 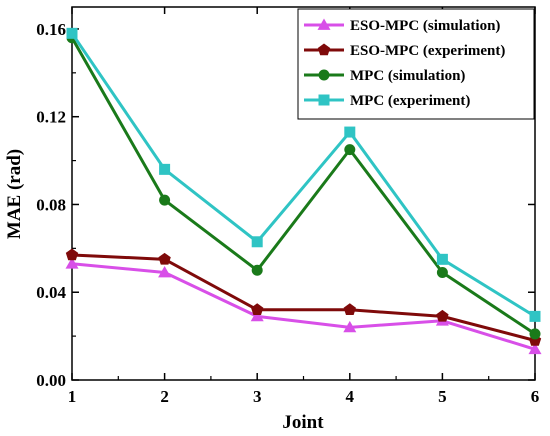 I want to click on legend-item: MPC (experiment), so click(x=387, y=101).